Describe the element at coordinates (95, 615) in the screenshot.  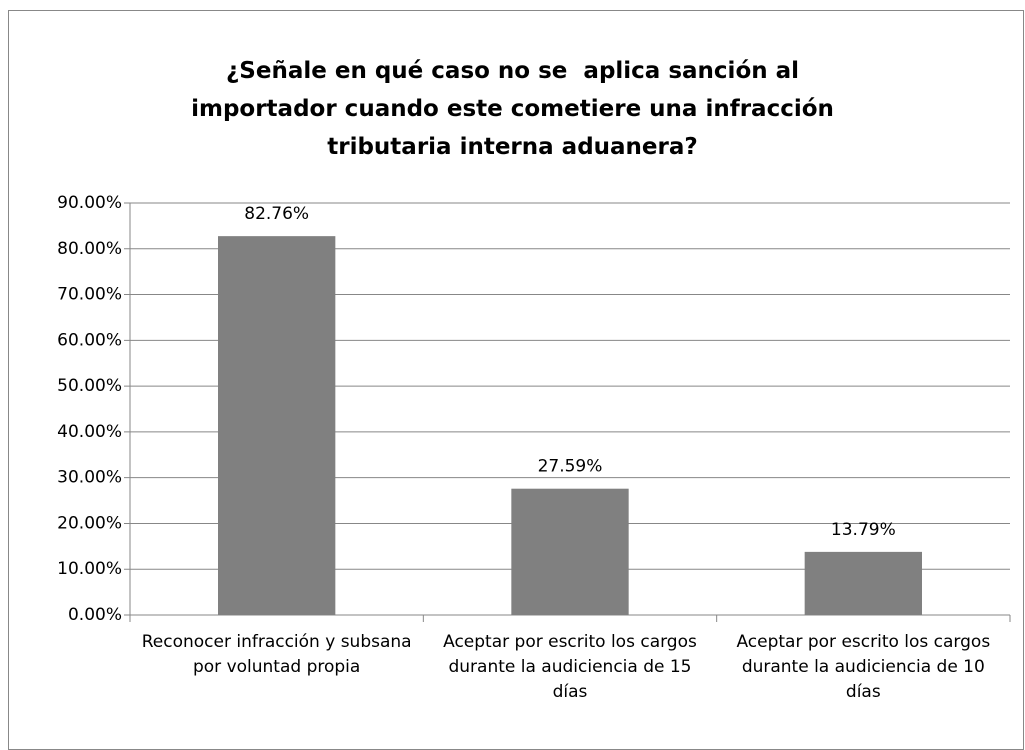
I see `y-tick-label: 0.00%` at that location.